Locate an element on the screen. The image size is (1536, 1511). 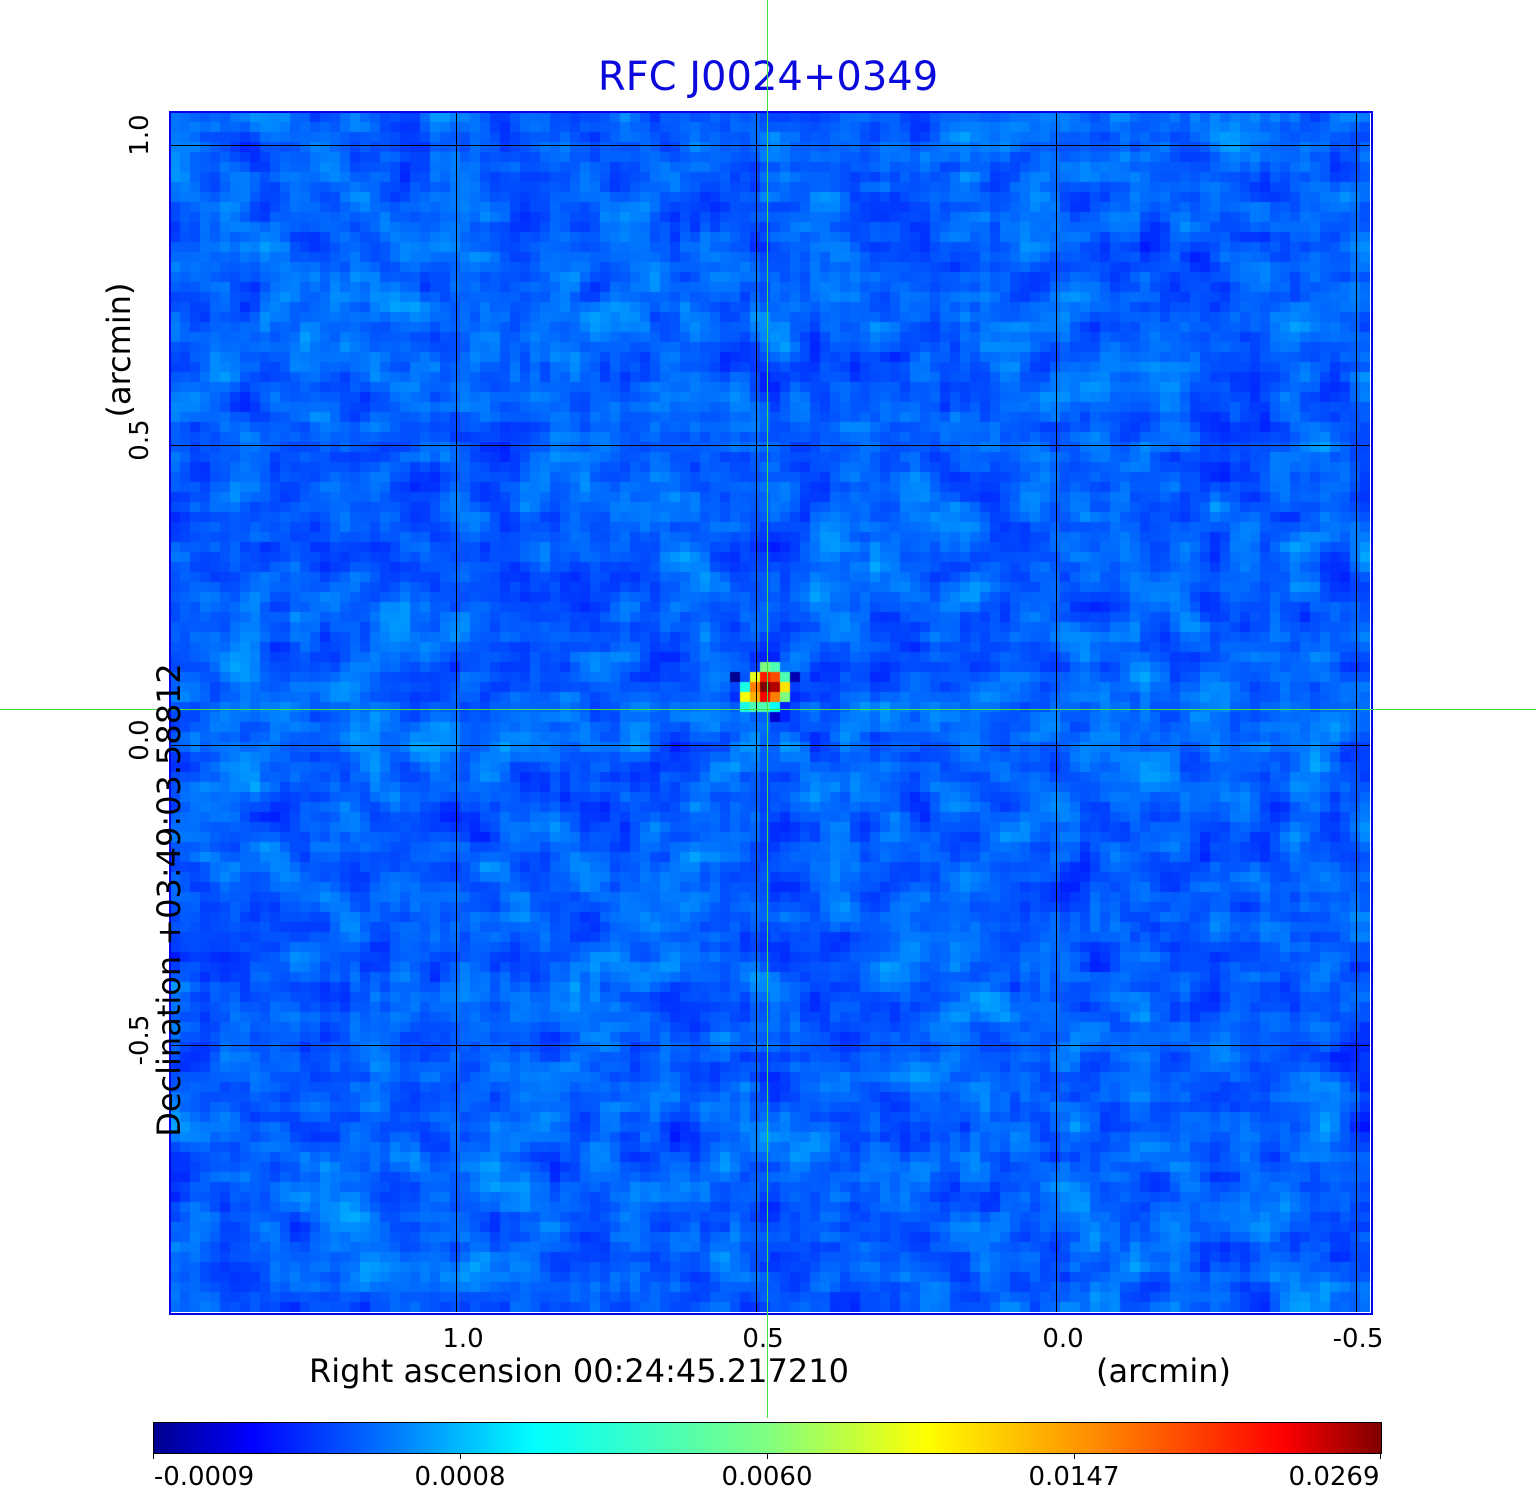
colorbar-tick-label: -0.0009 is located at coordinates (204, 1477).